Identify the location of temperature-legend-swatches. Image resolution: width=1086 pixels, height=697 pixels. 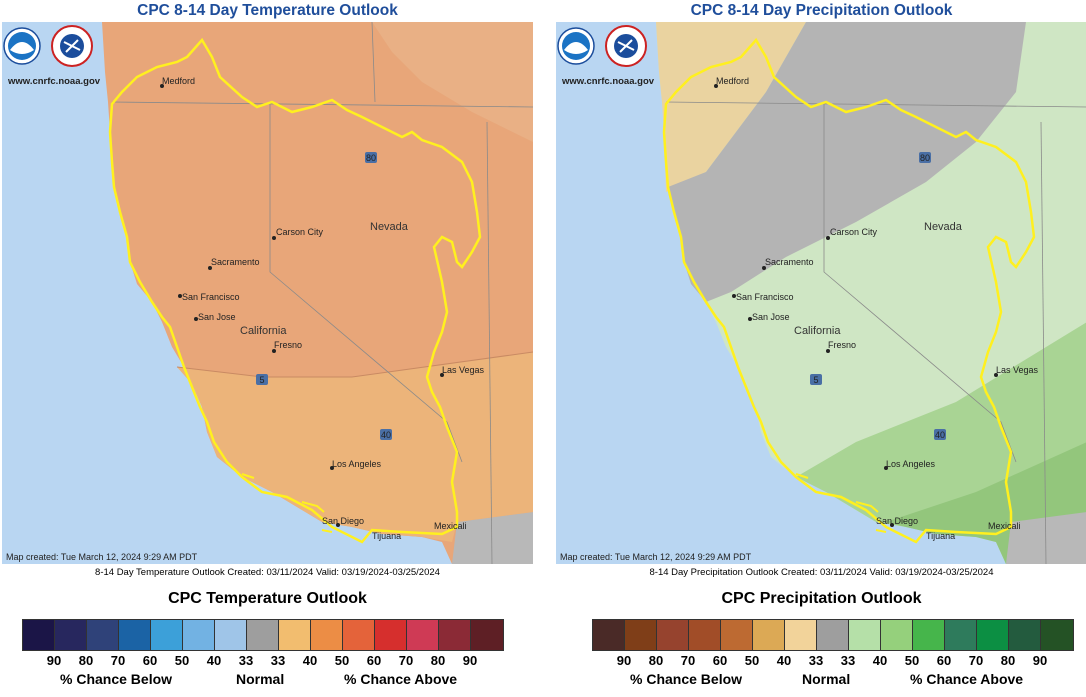
(263, 635).